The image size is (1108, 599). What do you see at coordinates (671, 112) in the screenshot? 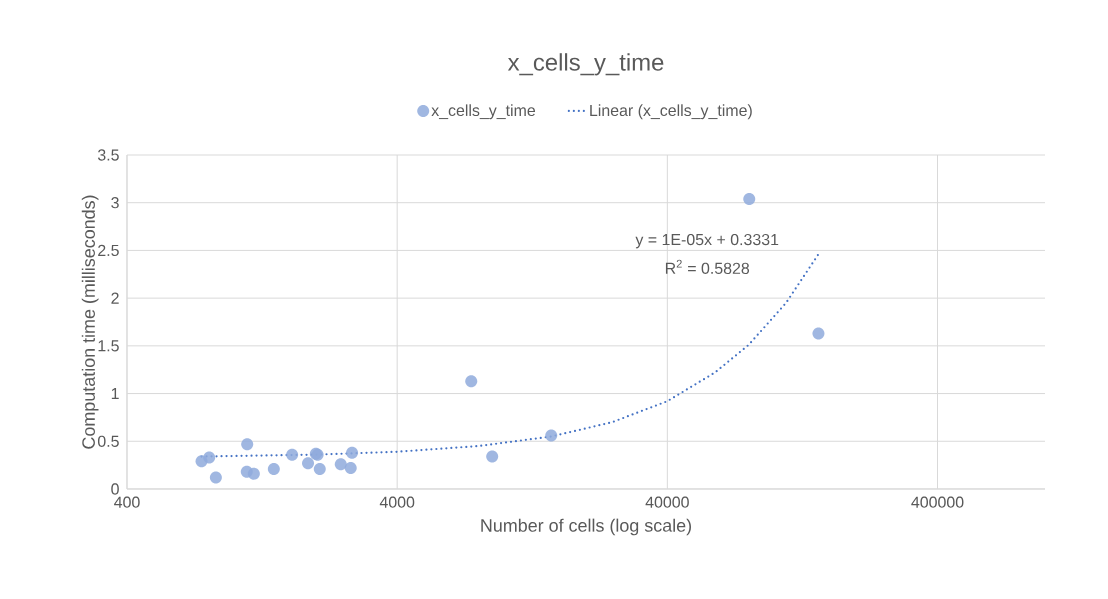
I see `legend-label: Linear (x_cells_y_time)` at bounding box center [671, 112].